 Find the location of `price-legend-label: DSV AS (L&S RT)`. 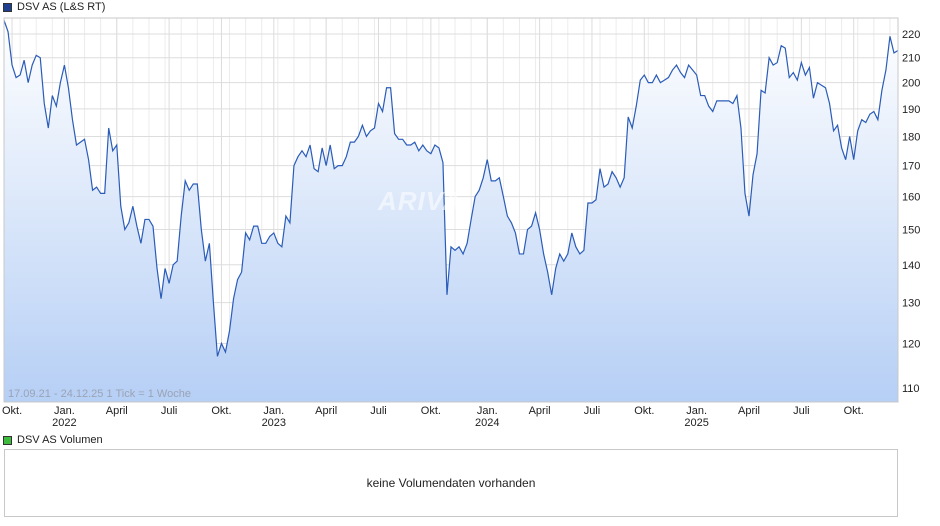

price-legend-label: DSV AS (L&S RT) is located at coordinates (61, 7).